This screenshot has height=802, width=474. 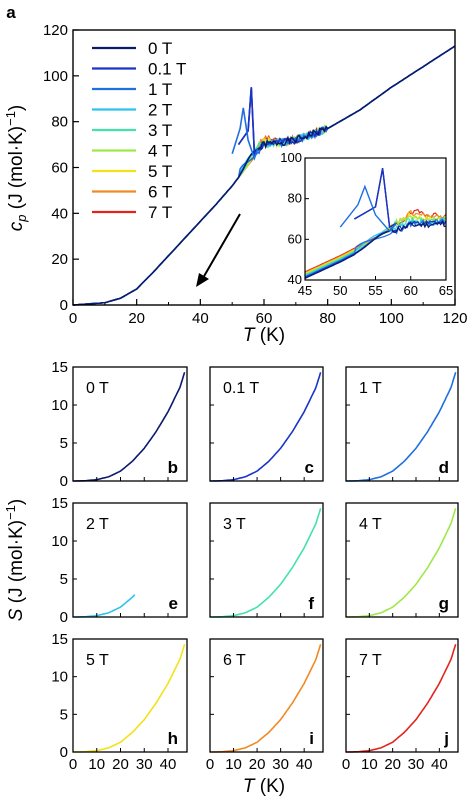 I want to click on inset-x-tick-label: 55, so click(x=375, y=290).